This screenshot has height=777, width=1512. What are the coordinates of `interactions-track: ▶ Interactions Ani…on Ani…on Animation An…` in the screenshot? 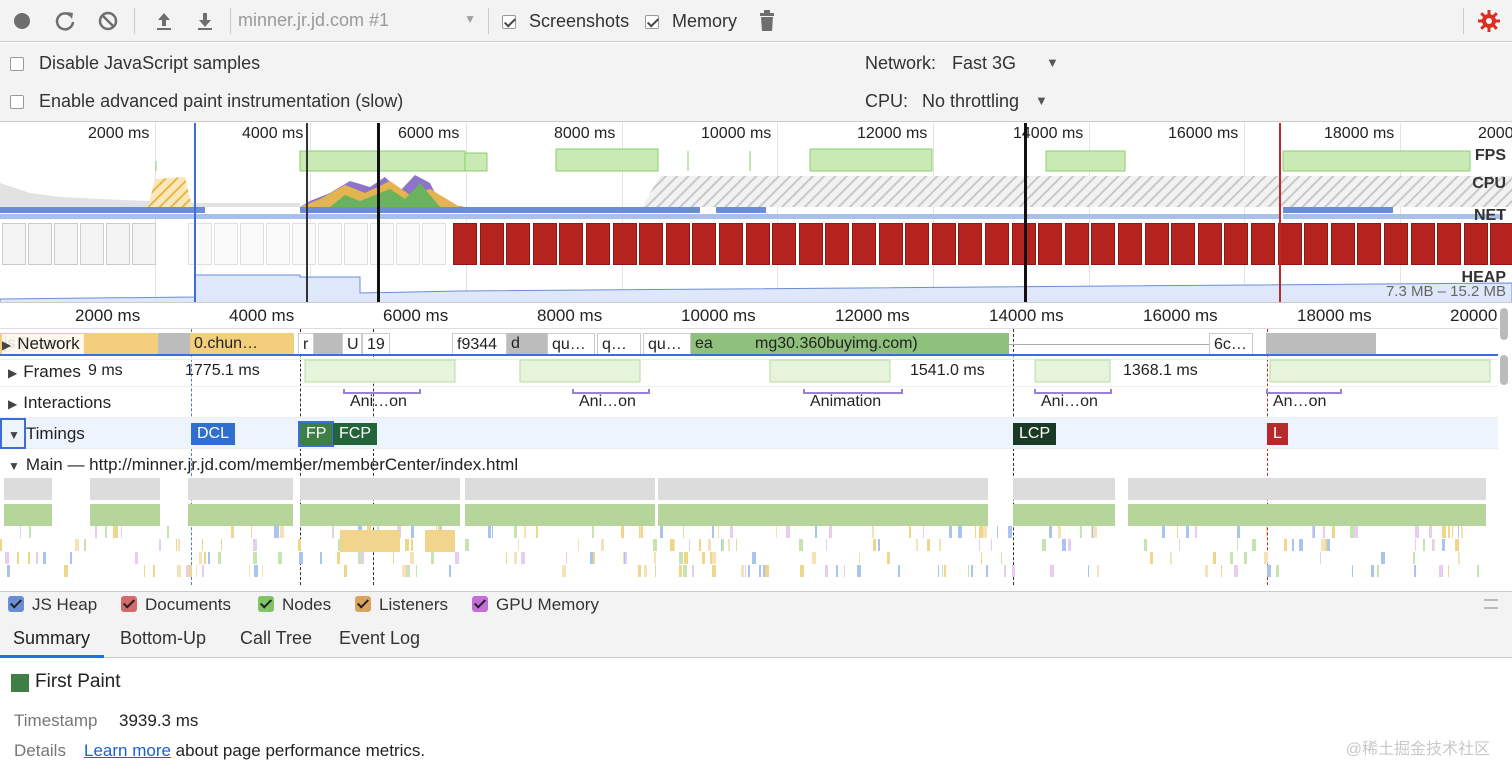 It's located at (749, 402).